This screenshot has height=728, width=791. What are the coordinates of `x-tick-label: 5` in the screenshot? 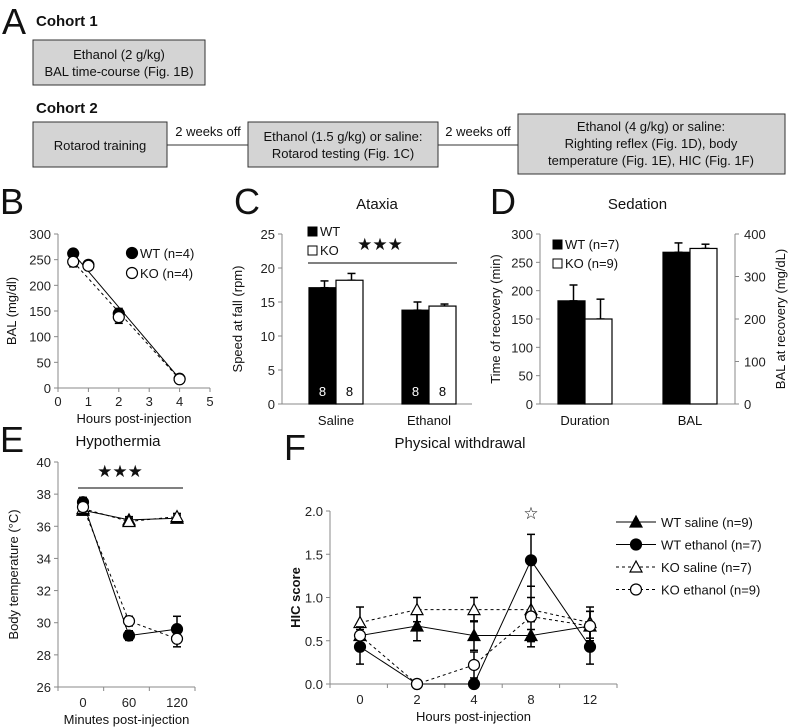 It's located at (209, 401).